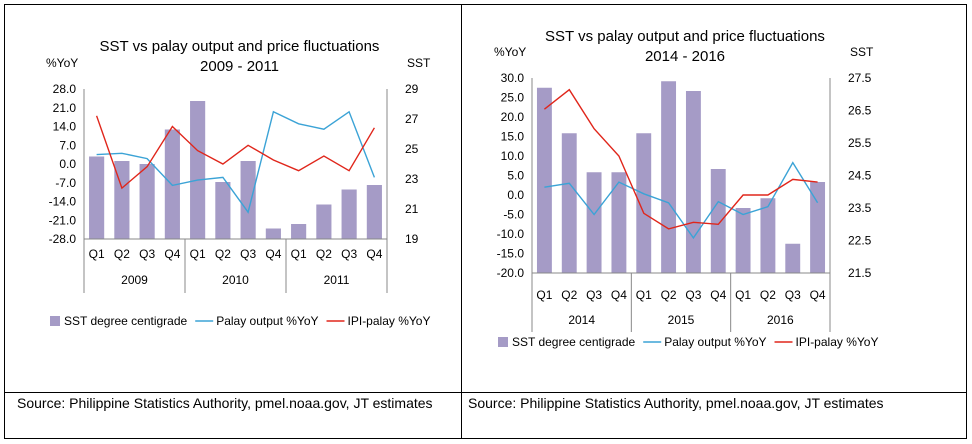 Image resolution: width=972 pixels, height=444 pixels. Describe the element at coordinates (511, 273) in the screenshot. I see `left-tick-label: -20.0` at that location.